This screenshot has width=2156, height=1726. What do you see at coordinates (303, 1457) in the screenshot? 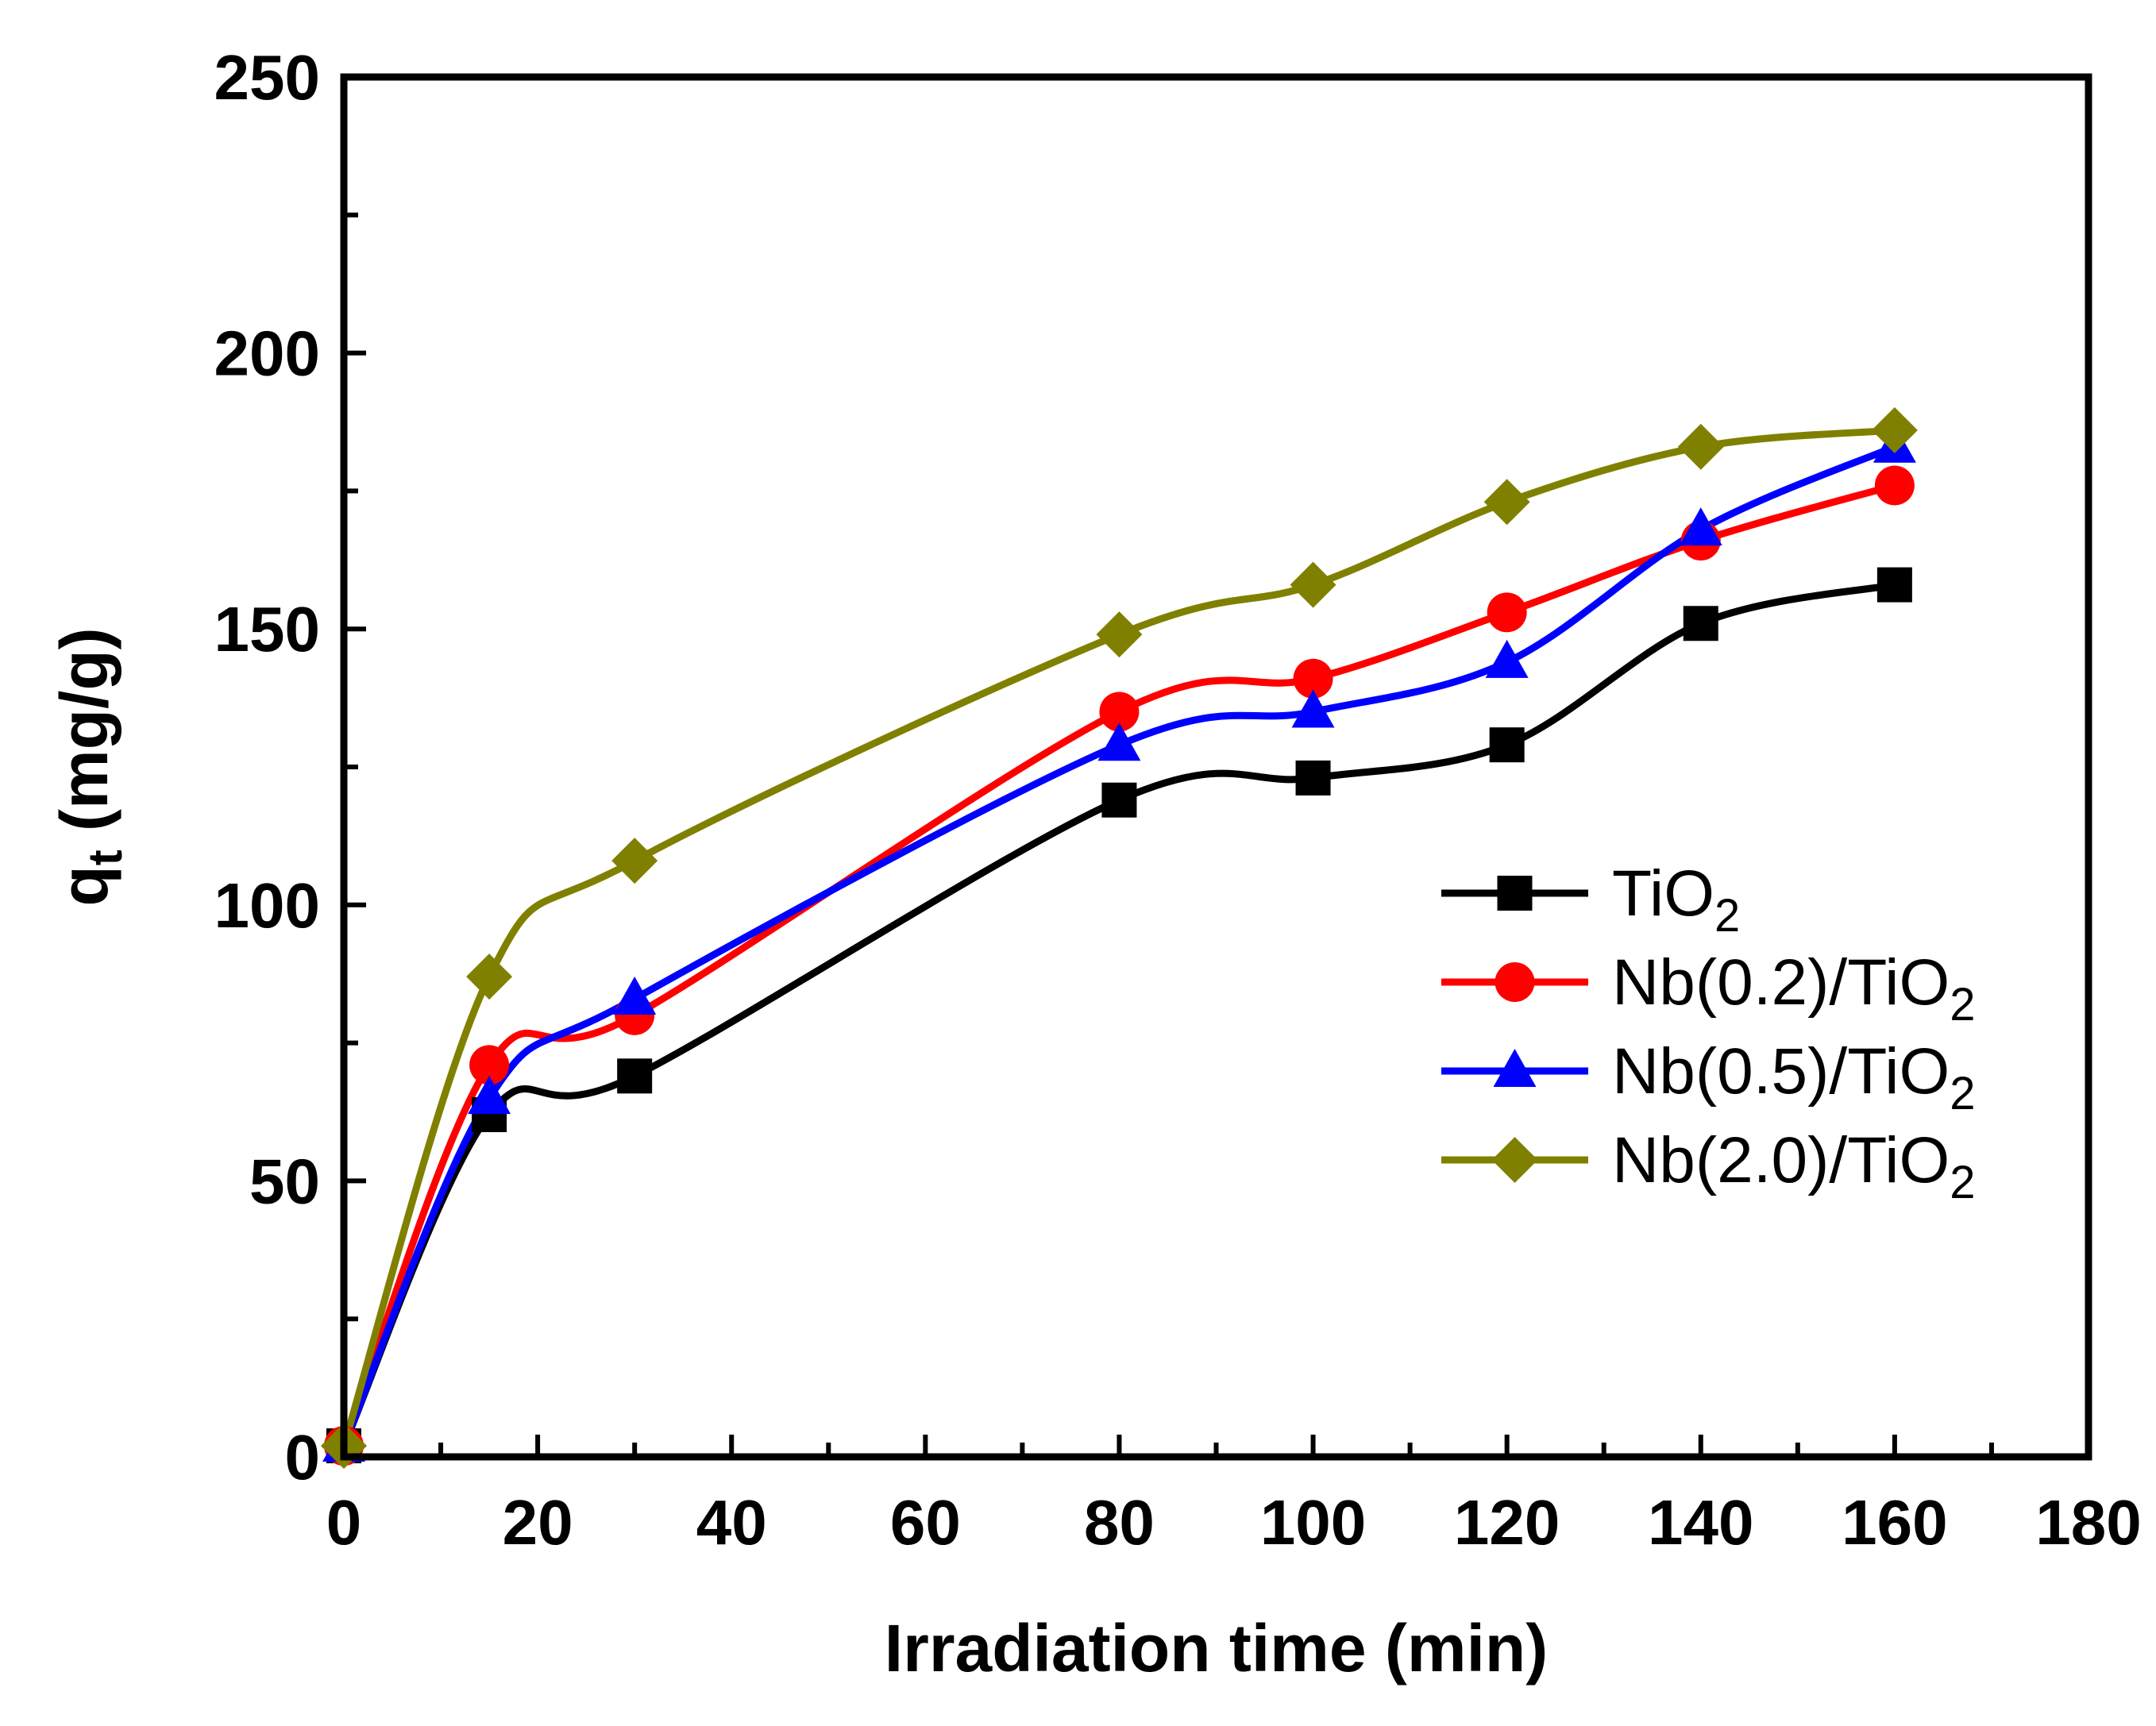
I see `y-tick-label: 0` at bounding box center [303, 1457].